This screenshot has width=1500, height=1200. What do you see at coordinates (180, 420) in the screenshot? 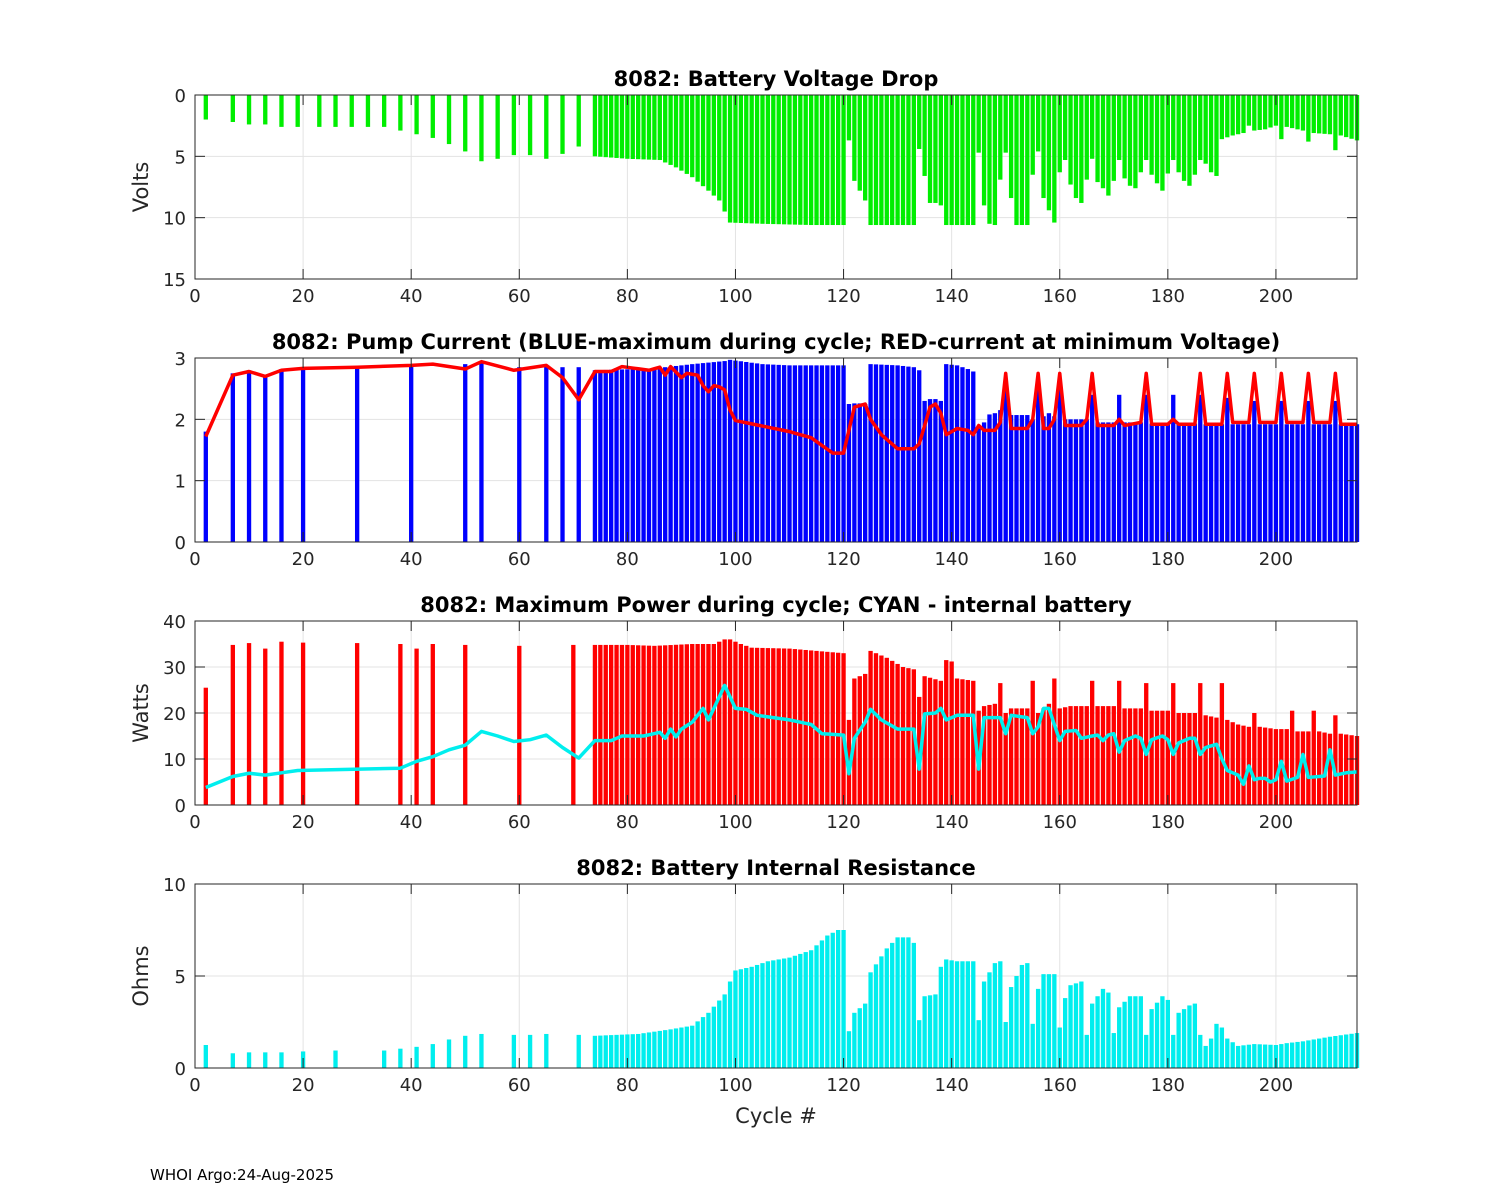
I see `y-tick-label: 2` at bounding box center [180, 420].